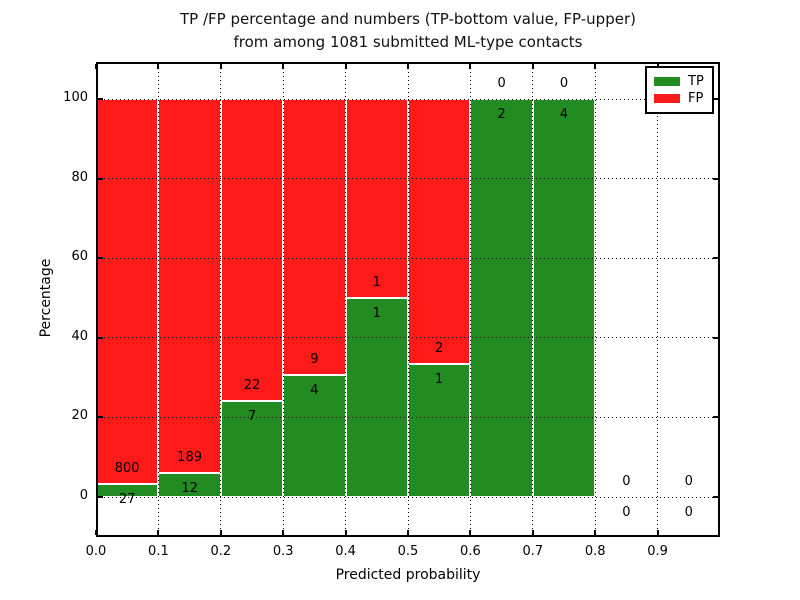  I want to click on legend-entry-fp: FP, so click(679, 98).